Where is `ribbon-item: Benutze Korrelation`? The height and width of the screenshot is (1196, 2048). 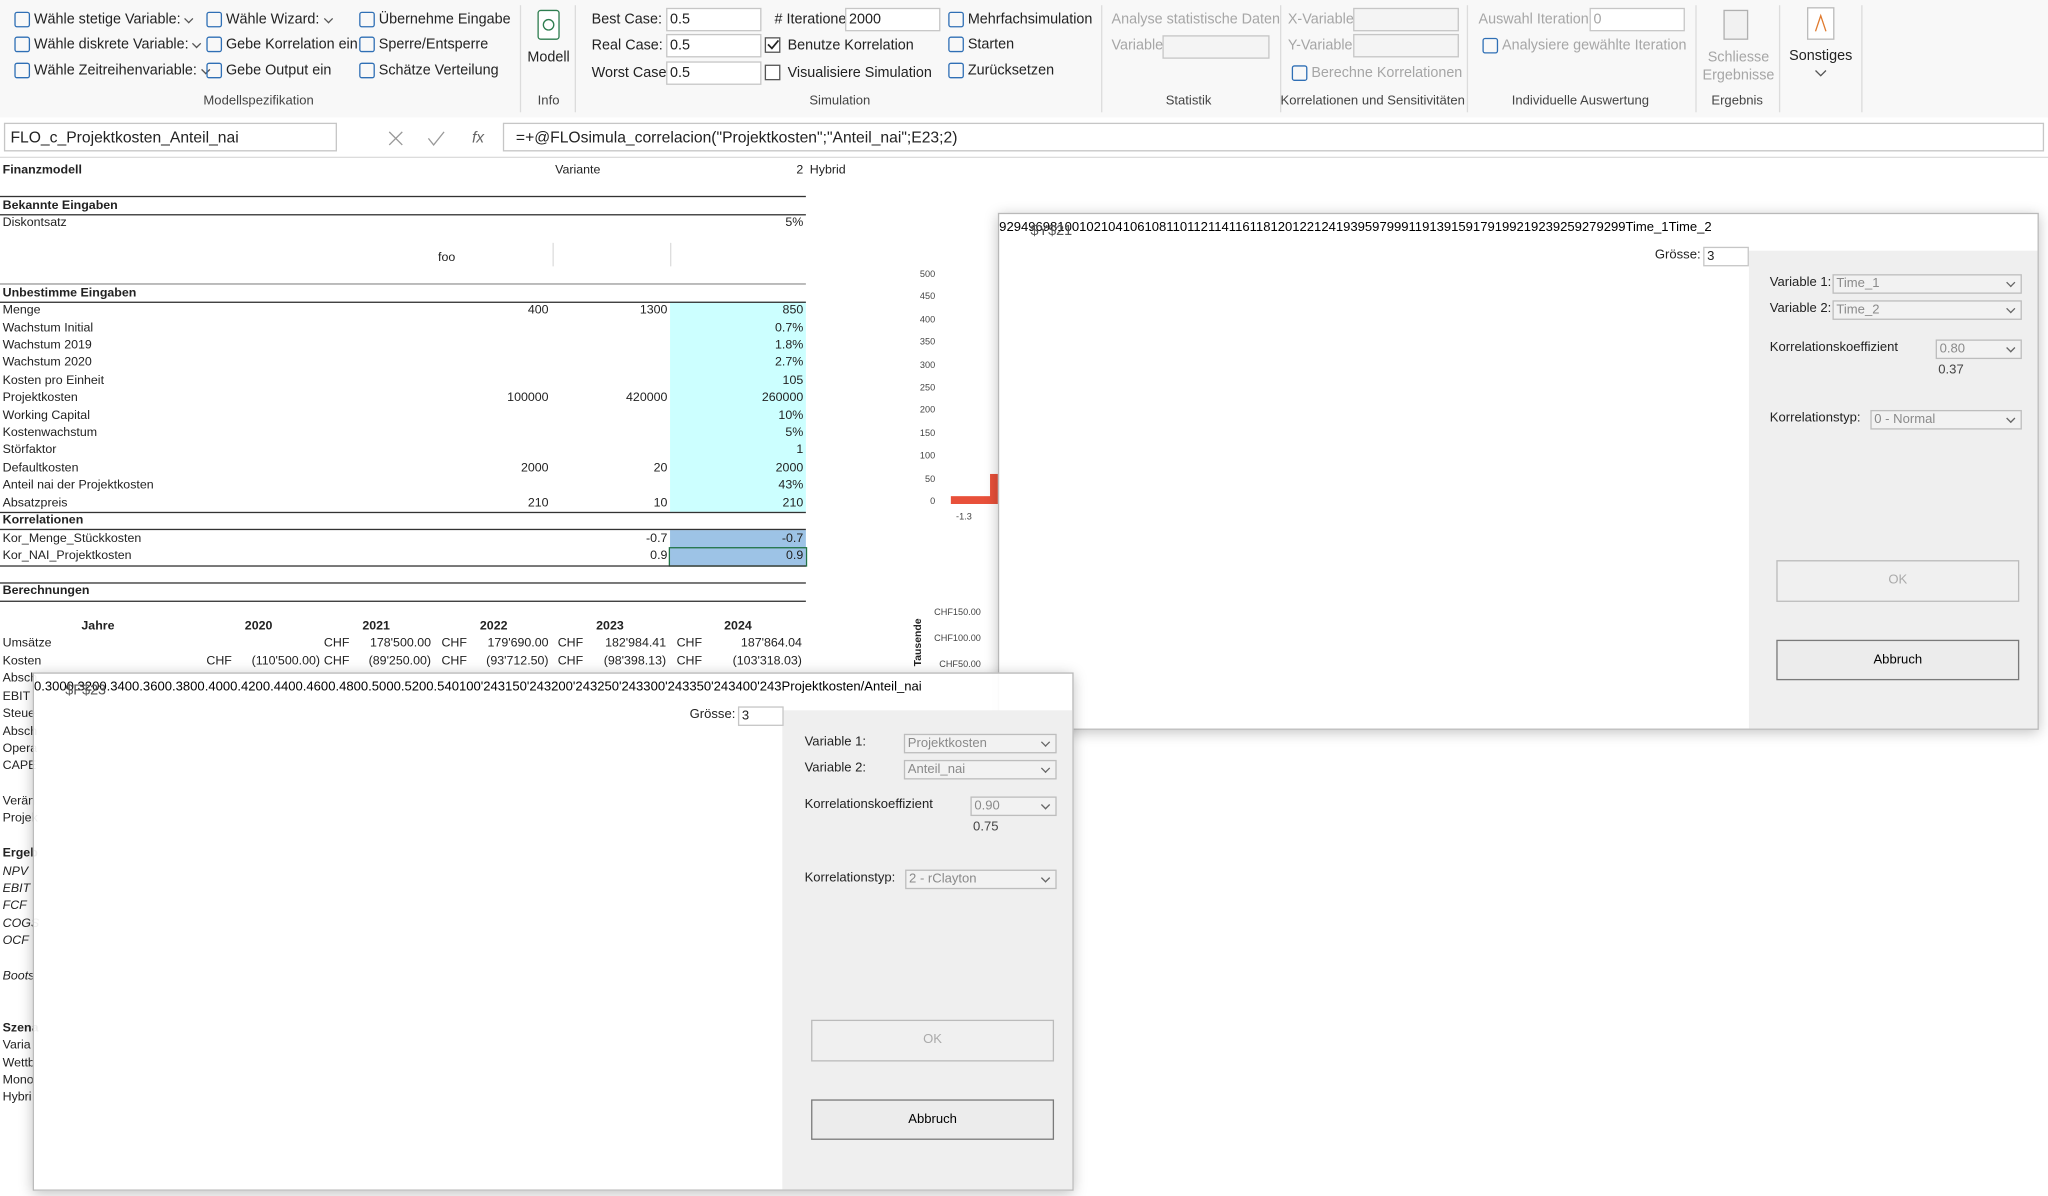
ribbon-item: Benutze Korrelation is located at coordinates (850, 45).